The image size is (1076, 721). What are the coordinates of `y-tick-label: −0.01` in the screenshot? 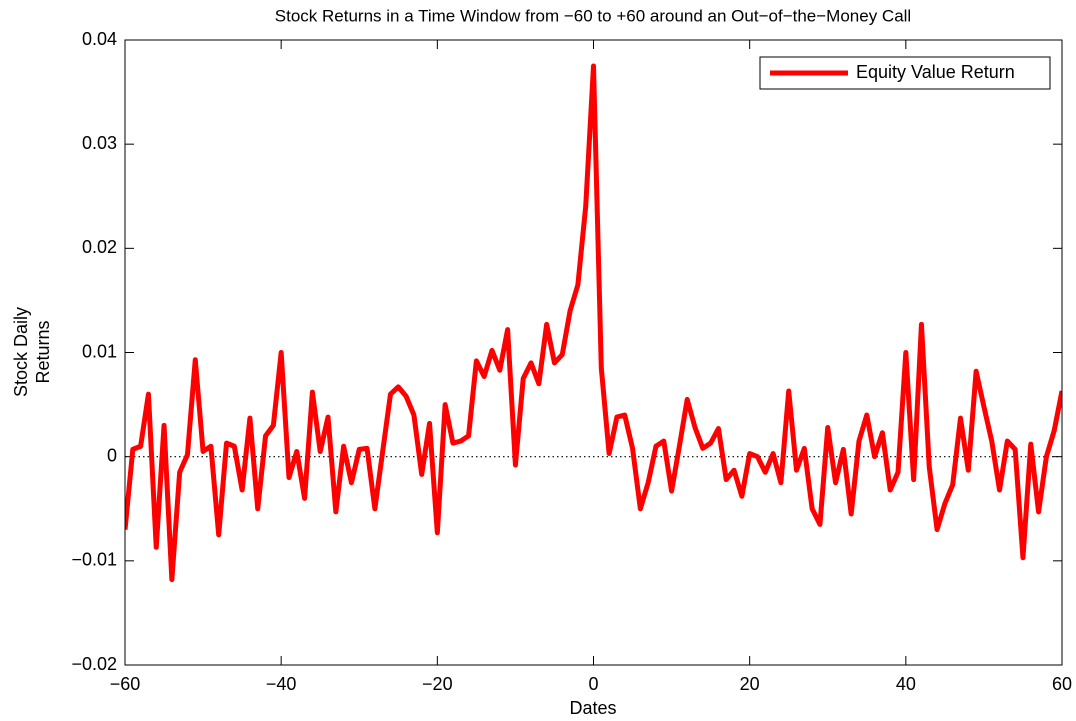 It's located at (94, 560).